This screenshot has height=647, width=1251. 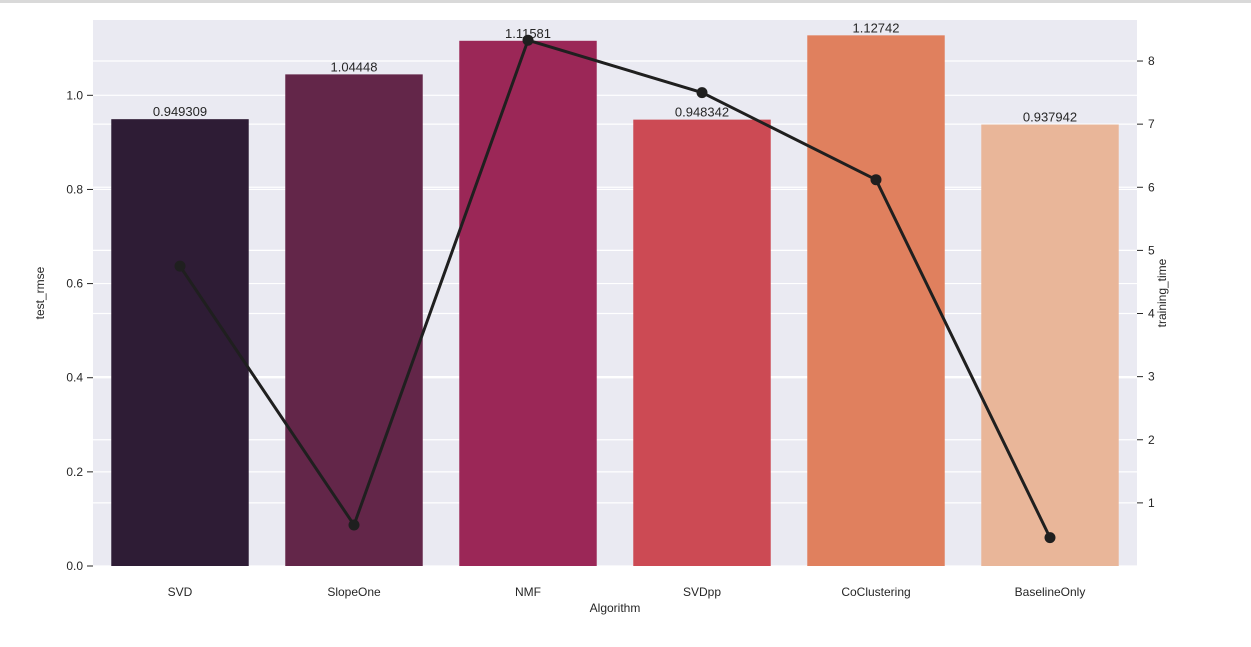 What do you see at coordinates (528, 40) in the screenshot?
I see `training-time-point-nmf` at bounding box center [528, 40].